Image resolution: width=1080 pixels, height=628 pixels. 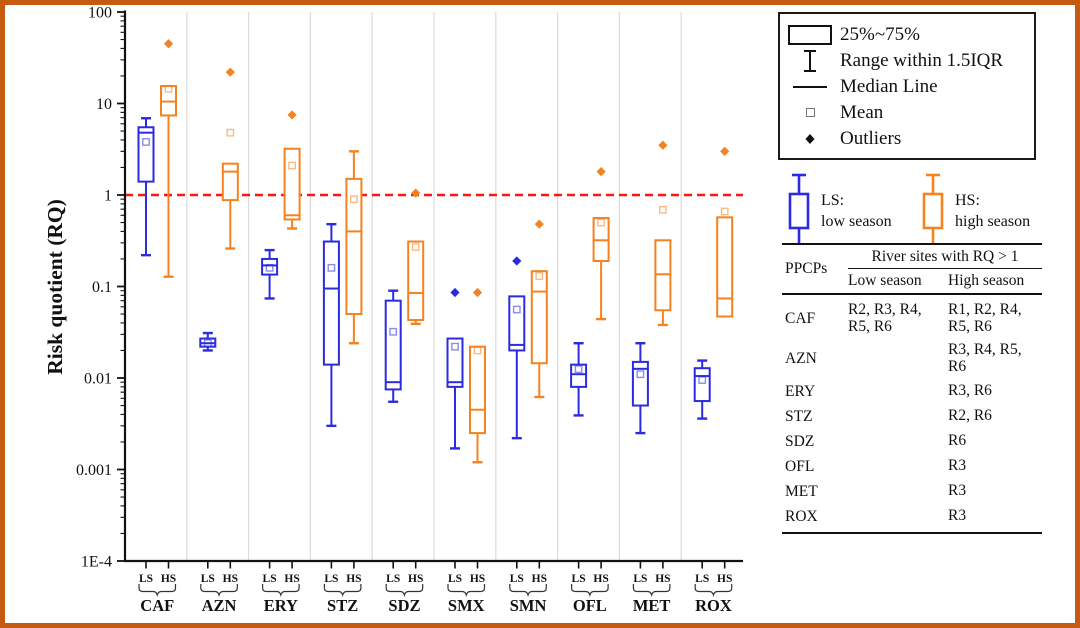 I want to click on box-HS-SMN, so click(x=539, y=309).